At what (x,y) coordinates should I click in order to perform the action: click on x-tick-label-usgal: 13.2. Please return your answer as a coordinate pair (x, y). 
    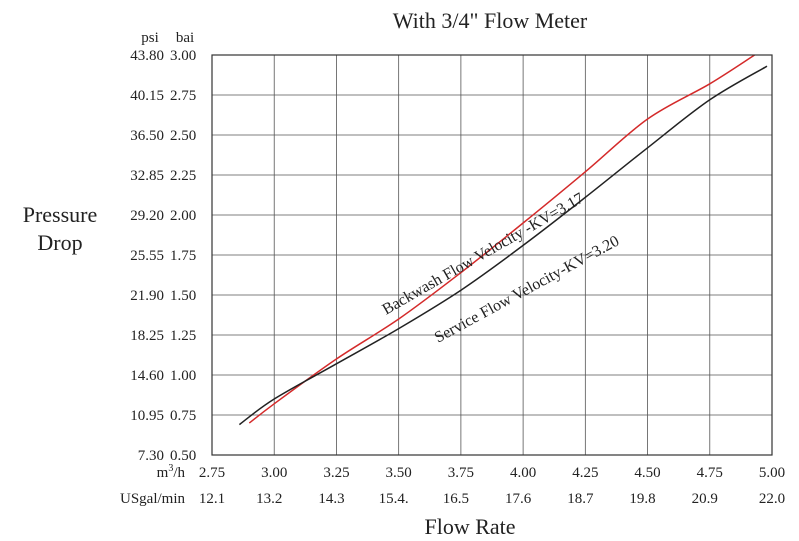
    Looking at the image, I should click on (269, 499).